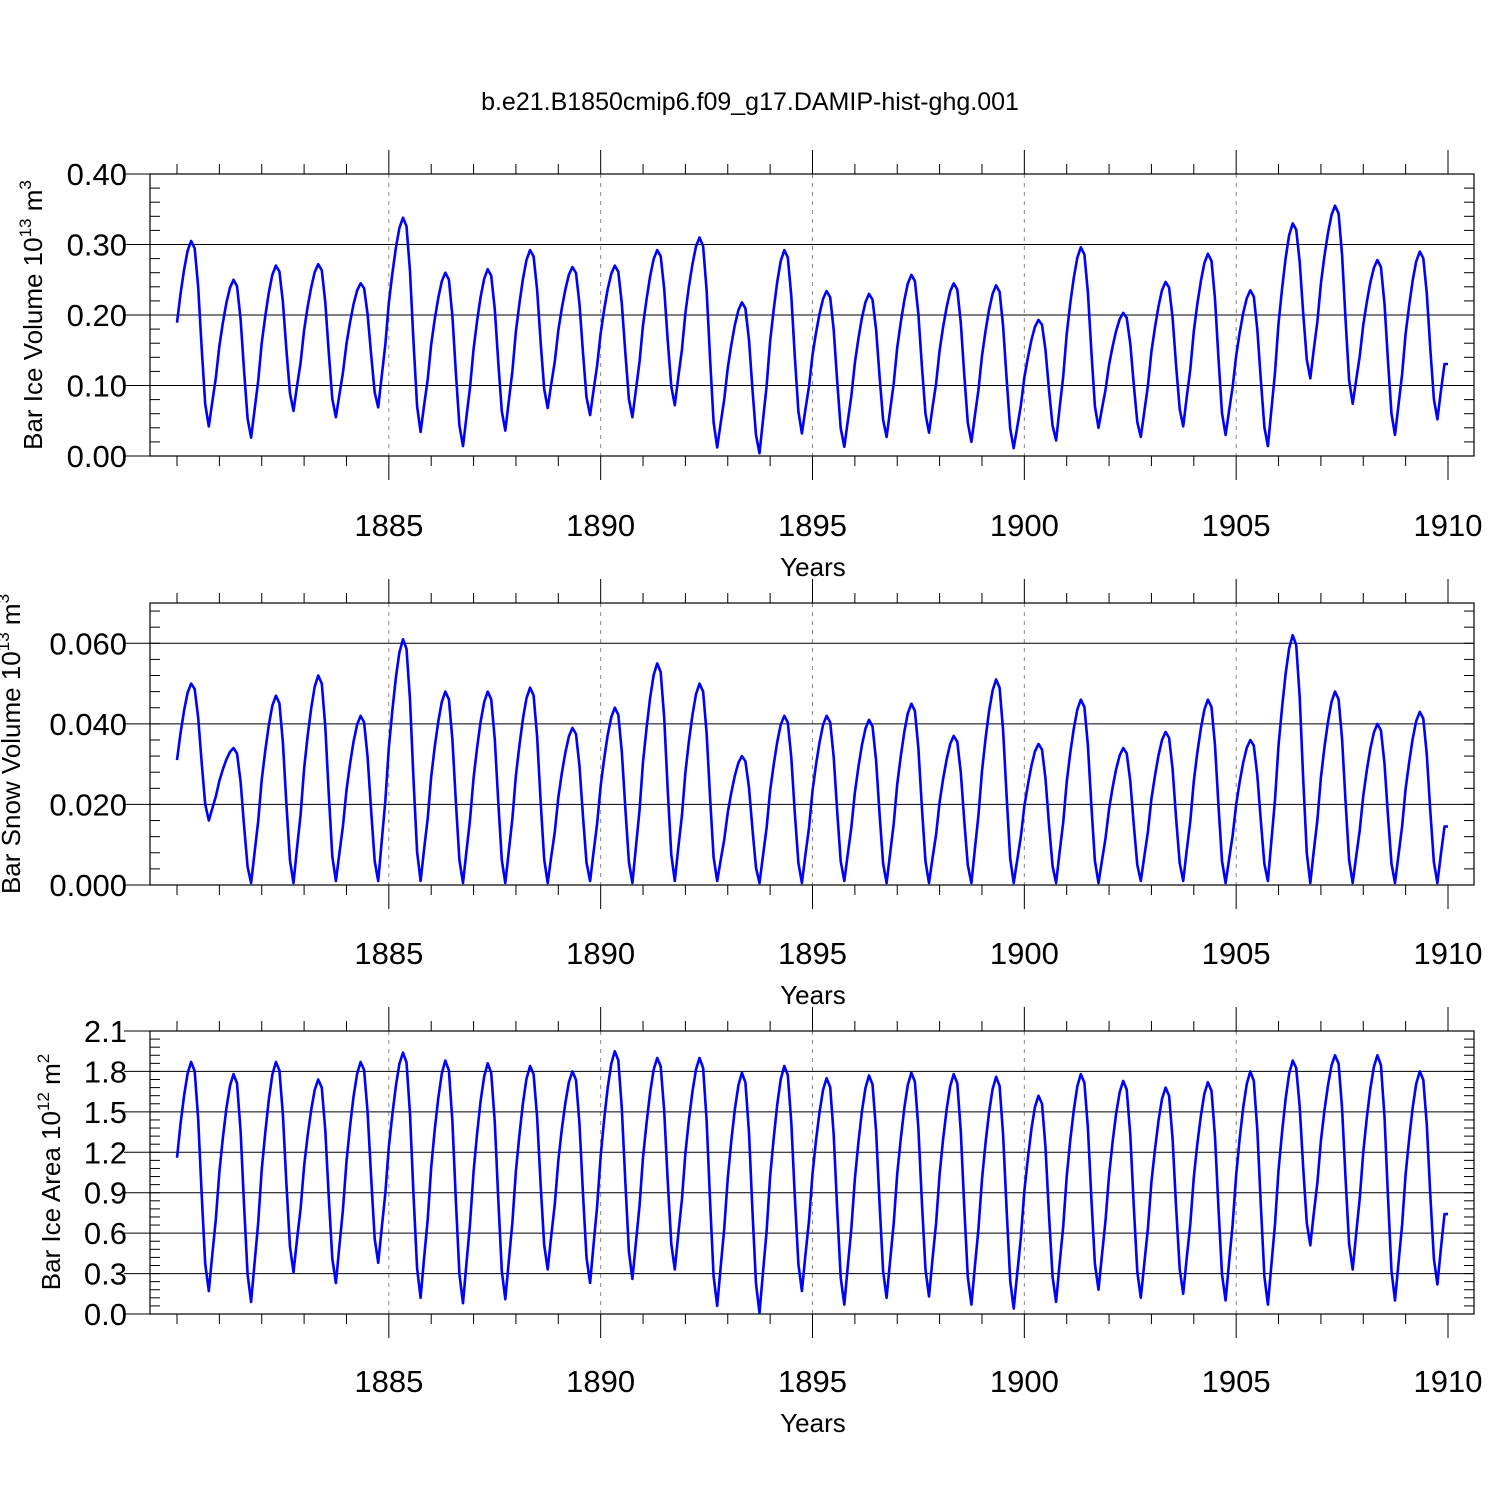 This screenshot has width=1500, height=1500. What do you see at coordinates (105, 1112) in the screenshot?
I see `y-tick-label: 1.5` at bounding box center [105, 1112].